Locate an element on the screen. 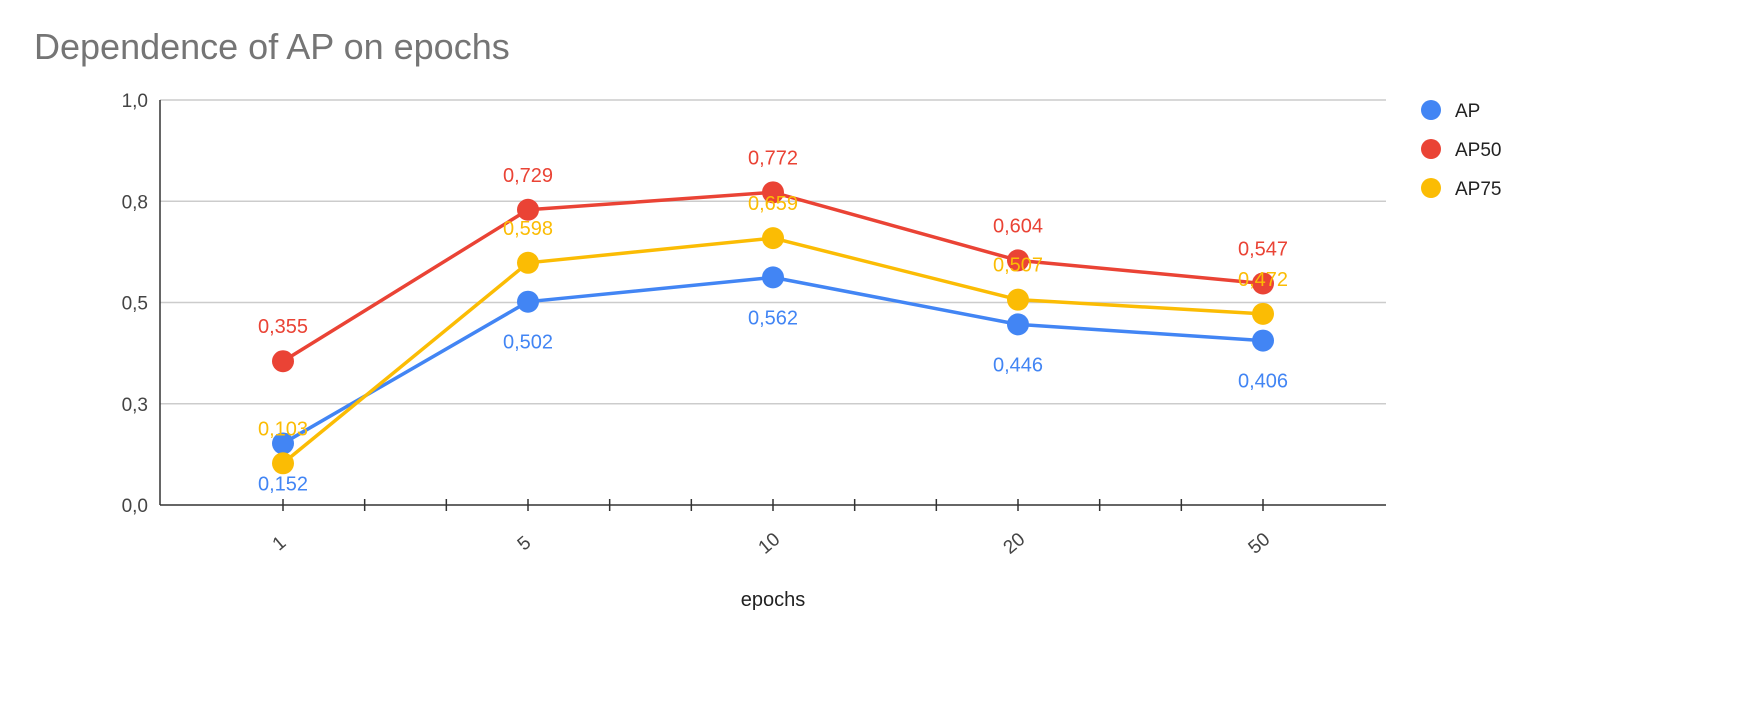  legend-label-ap: AP is located at coordinates (1467, 111).